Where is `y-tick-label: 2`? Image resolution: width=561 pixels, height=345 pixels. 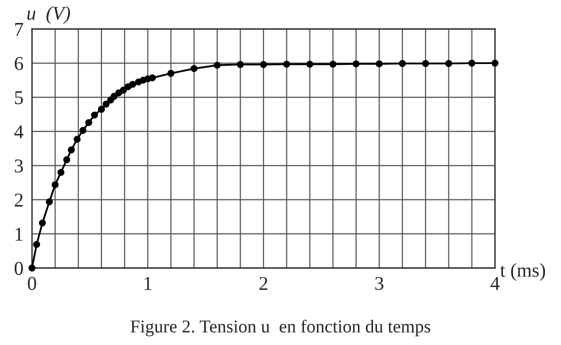
y-tick-label: 2 is located at coordinates (18, 200).